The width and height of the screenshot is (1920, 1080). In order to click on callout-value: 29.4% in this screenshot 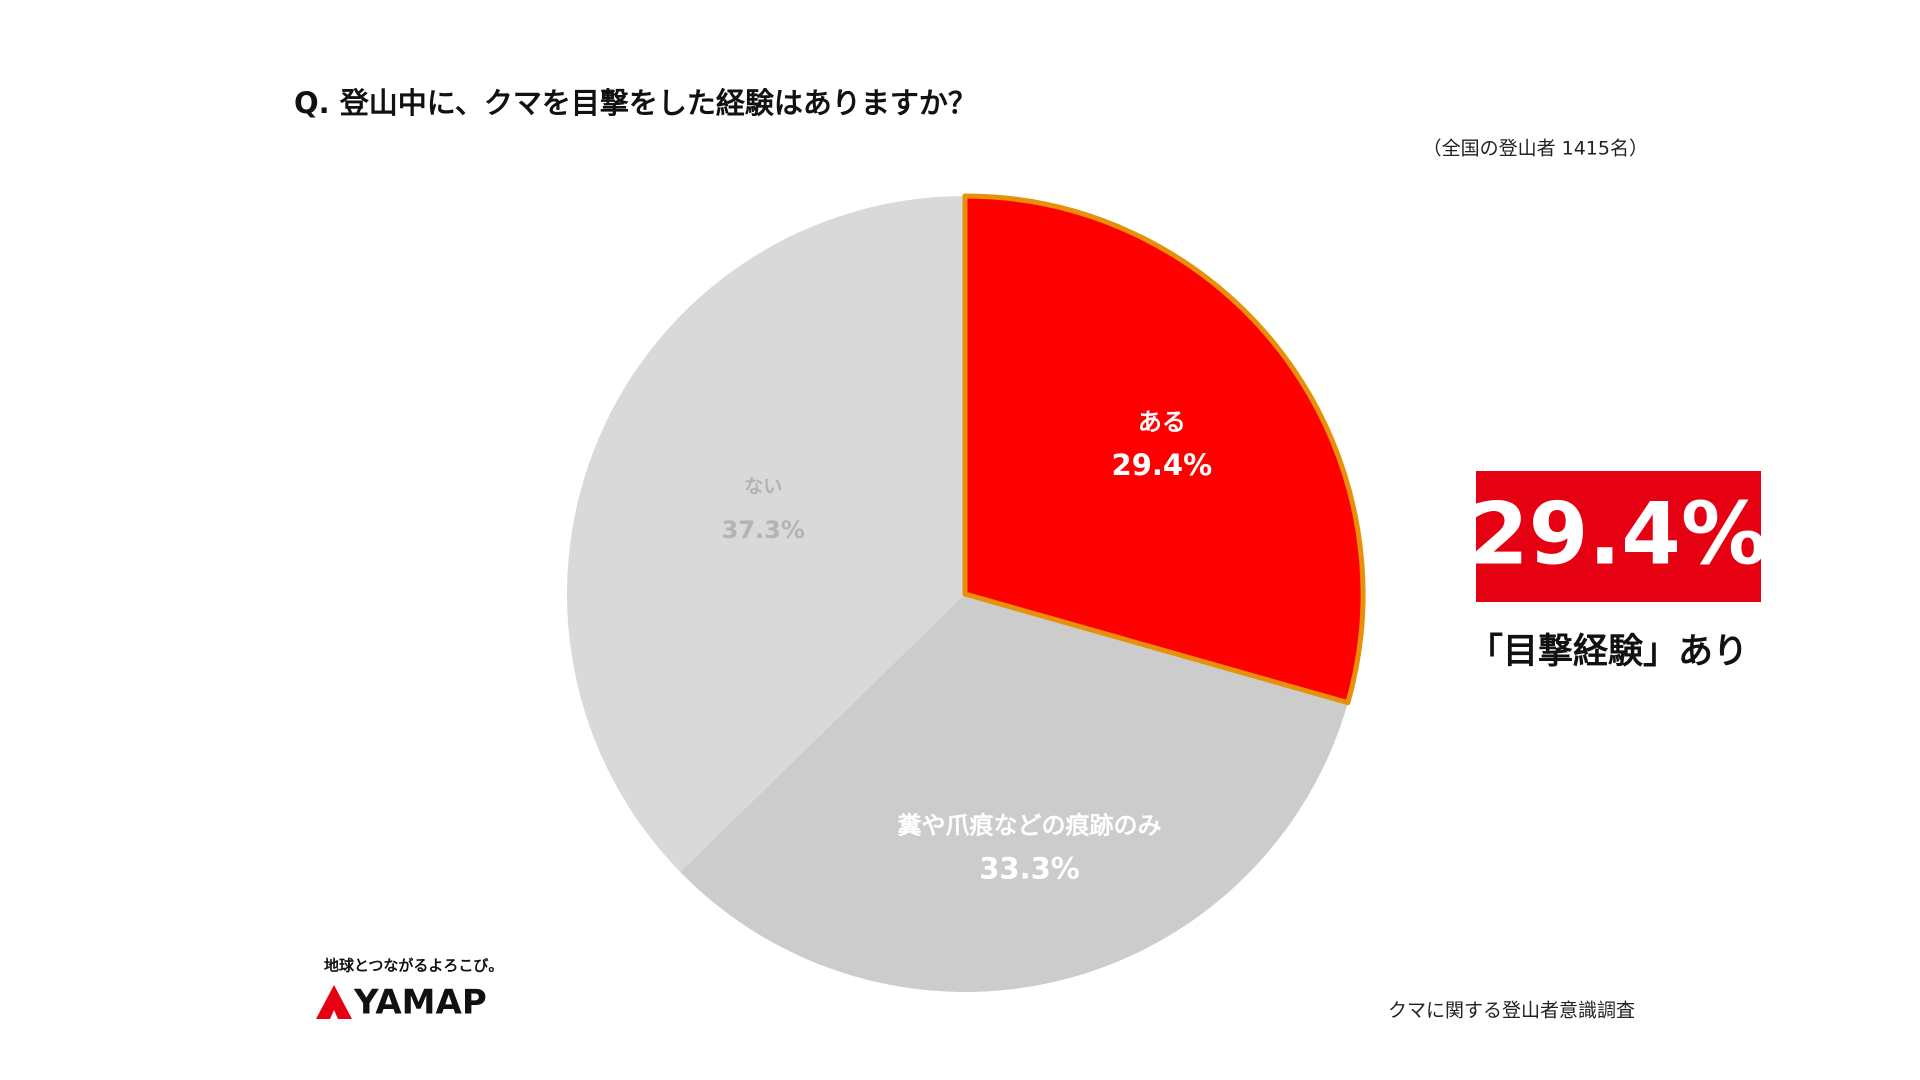, I will do `click(1618, 534)`.